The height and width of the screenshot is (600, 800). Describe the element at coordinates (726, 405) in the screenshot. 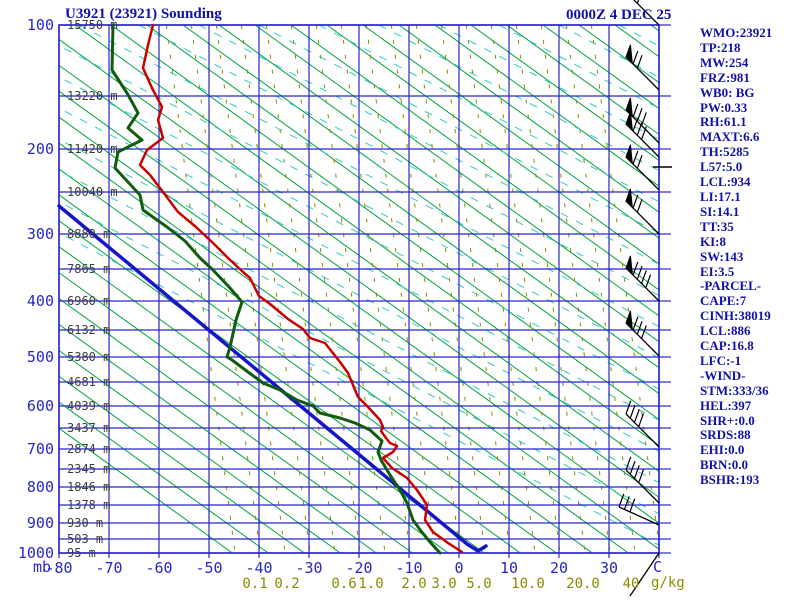

I see `stats-line: HEL:397` at that location.